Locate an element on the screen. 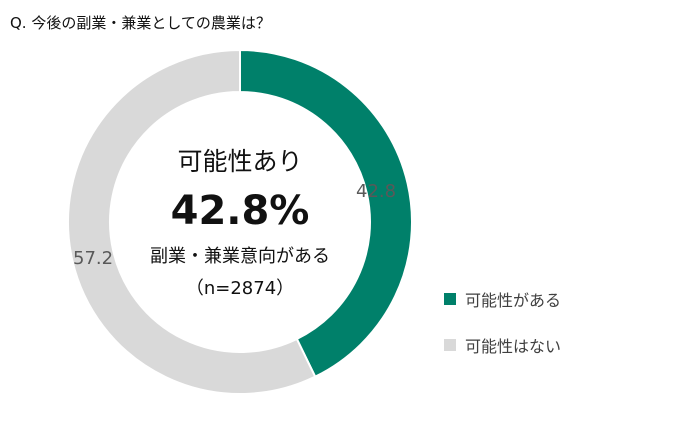  legend-swatch-not-possible is located at coordinates (450, 345).